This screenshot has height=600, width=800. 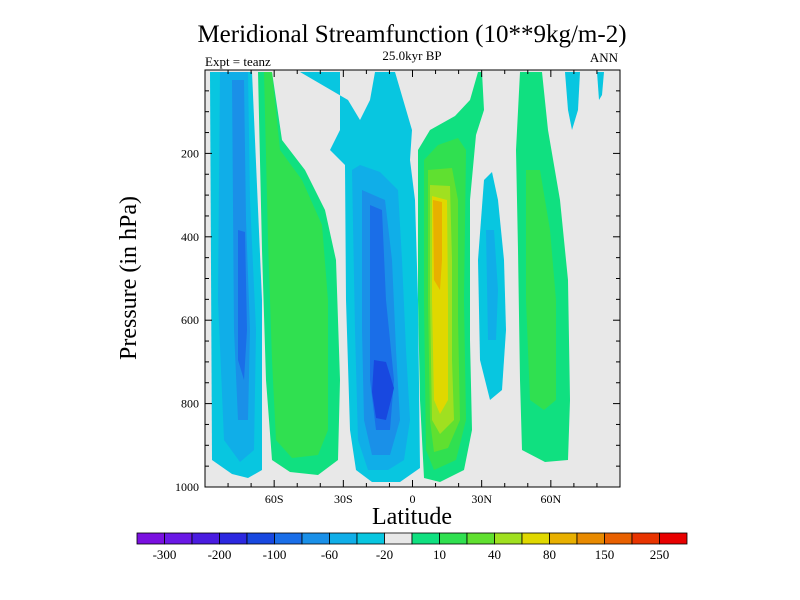 I want to click on chart-title: Meridional Streamfunction (10**9kg/m-2), so click(x=411, y=34).